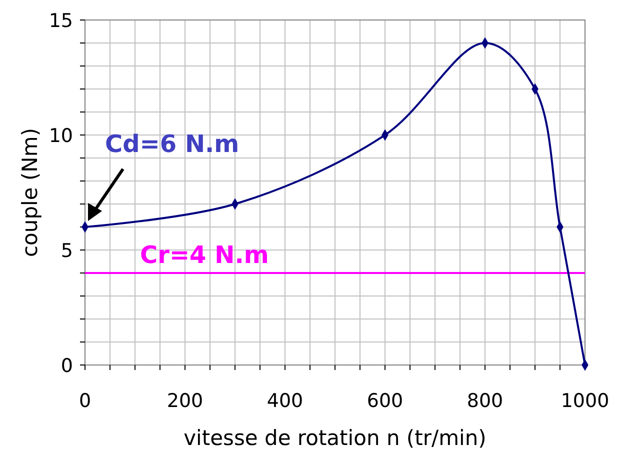 This screenshot has width=622, height=453. What do you see at coordinates (60, 136) in the screenshot?
I see `y-tick-label: 10` at bounding box center [60, 136].